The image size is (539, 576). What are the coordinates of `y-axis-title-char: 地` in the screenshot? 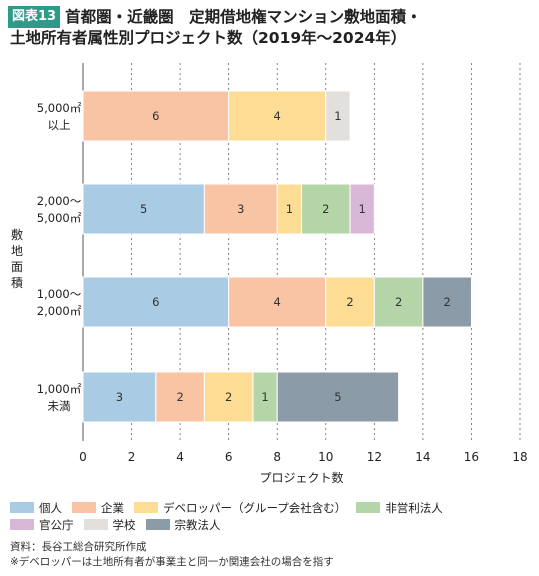 It's located at (17, 251).